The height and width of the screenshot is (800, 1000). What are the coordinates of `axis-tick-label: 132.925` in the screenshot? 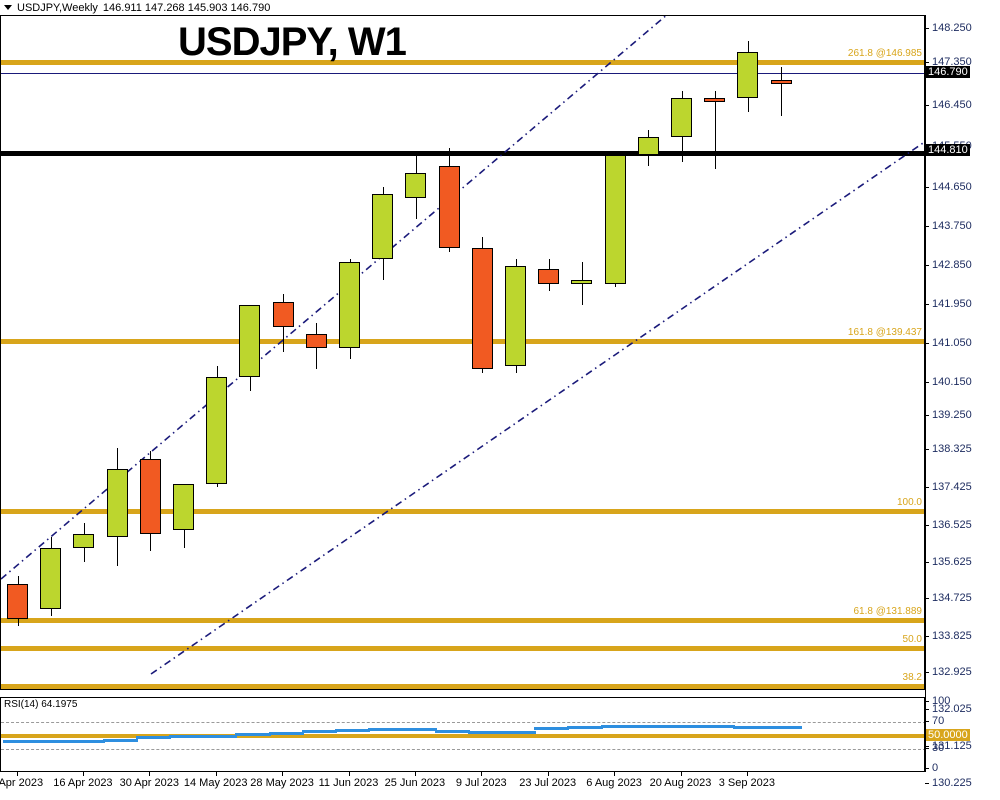 It's located at (952, 672).